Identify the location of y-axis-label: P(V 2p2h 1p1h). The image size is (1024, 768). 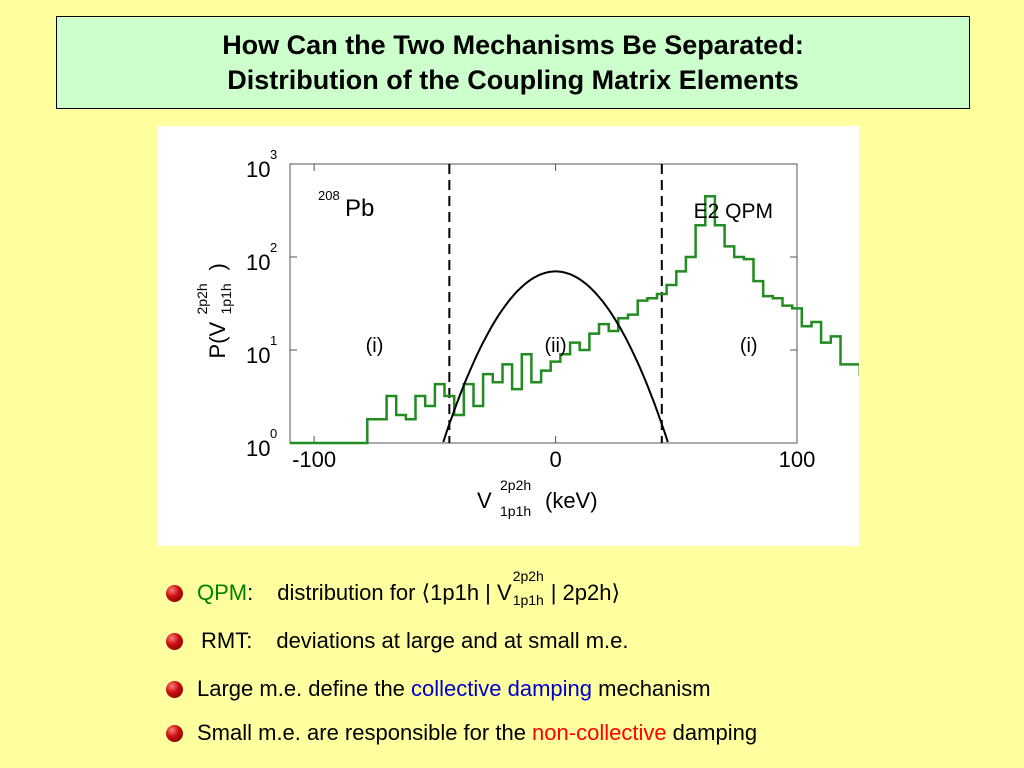
(214, 310).